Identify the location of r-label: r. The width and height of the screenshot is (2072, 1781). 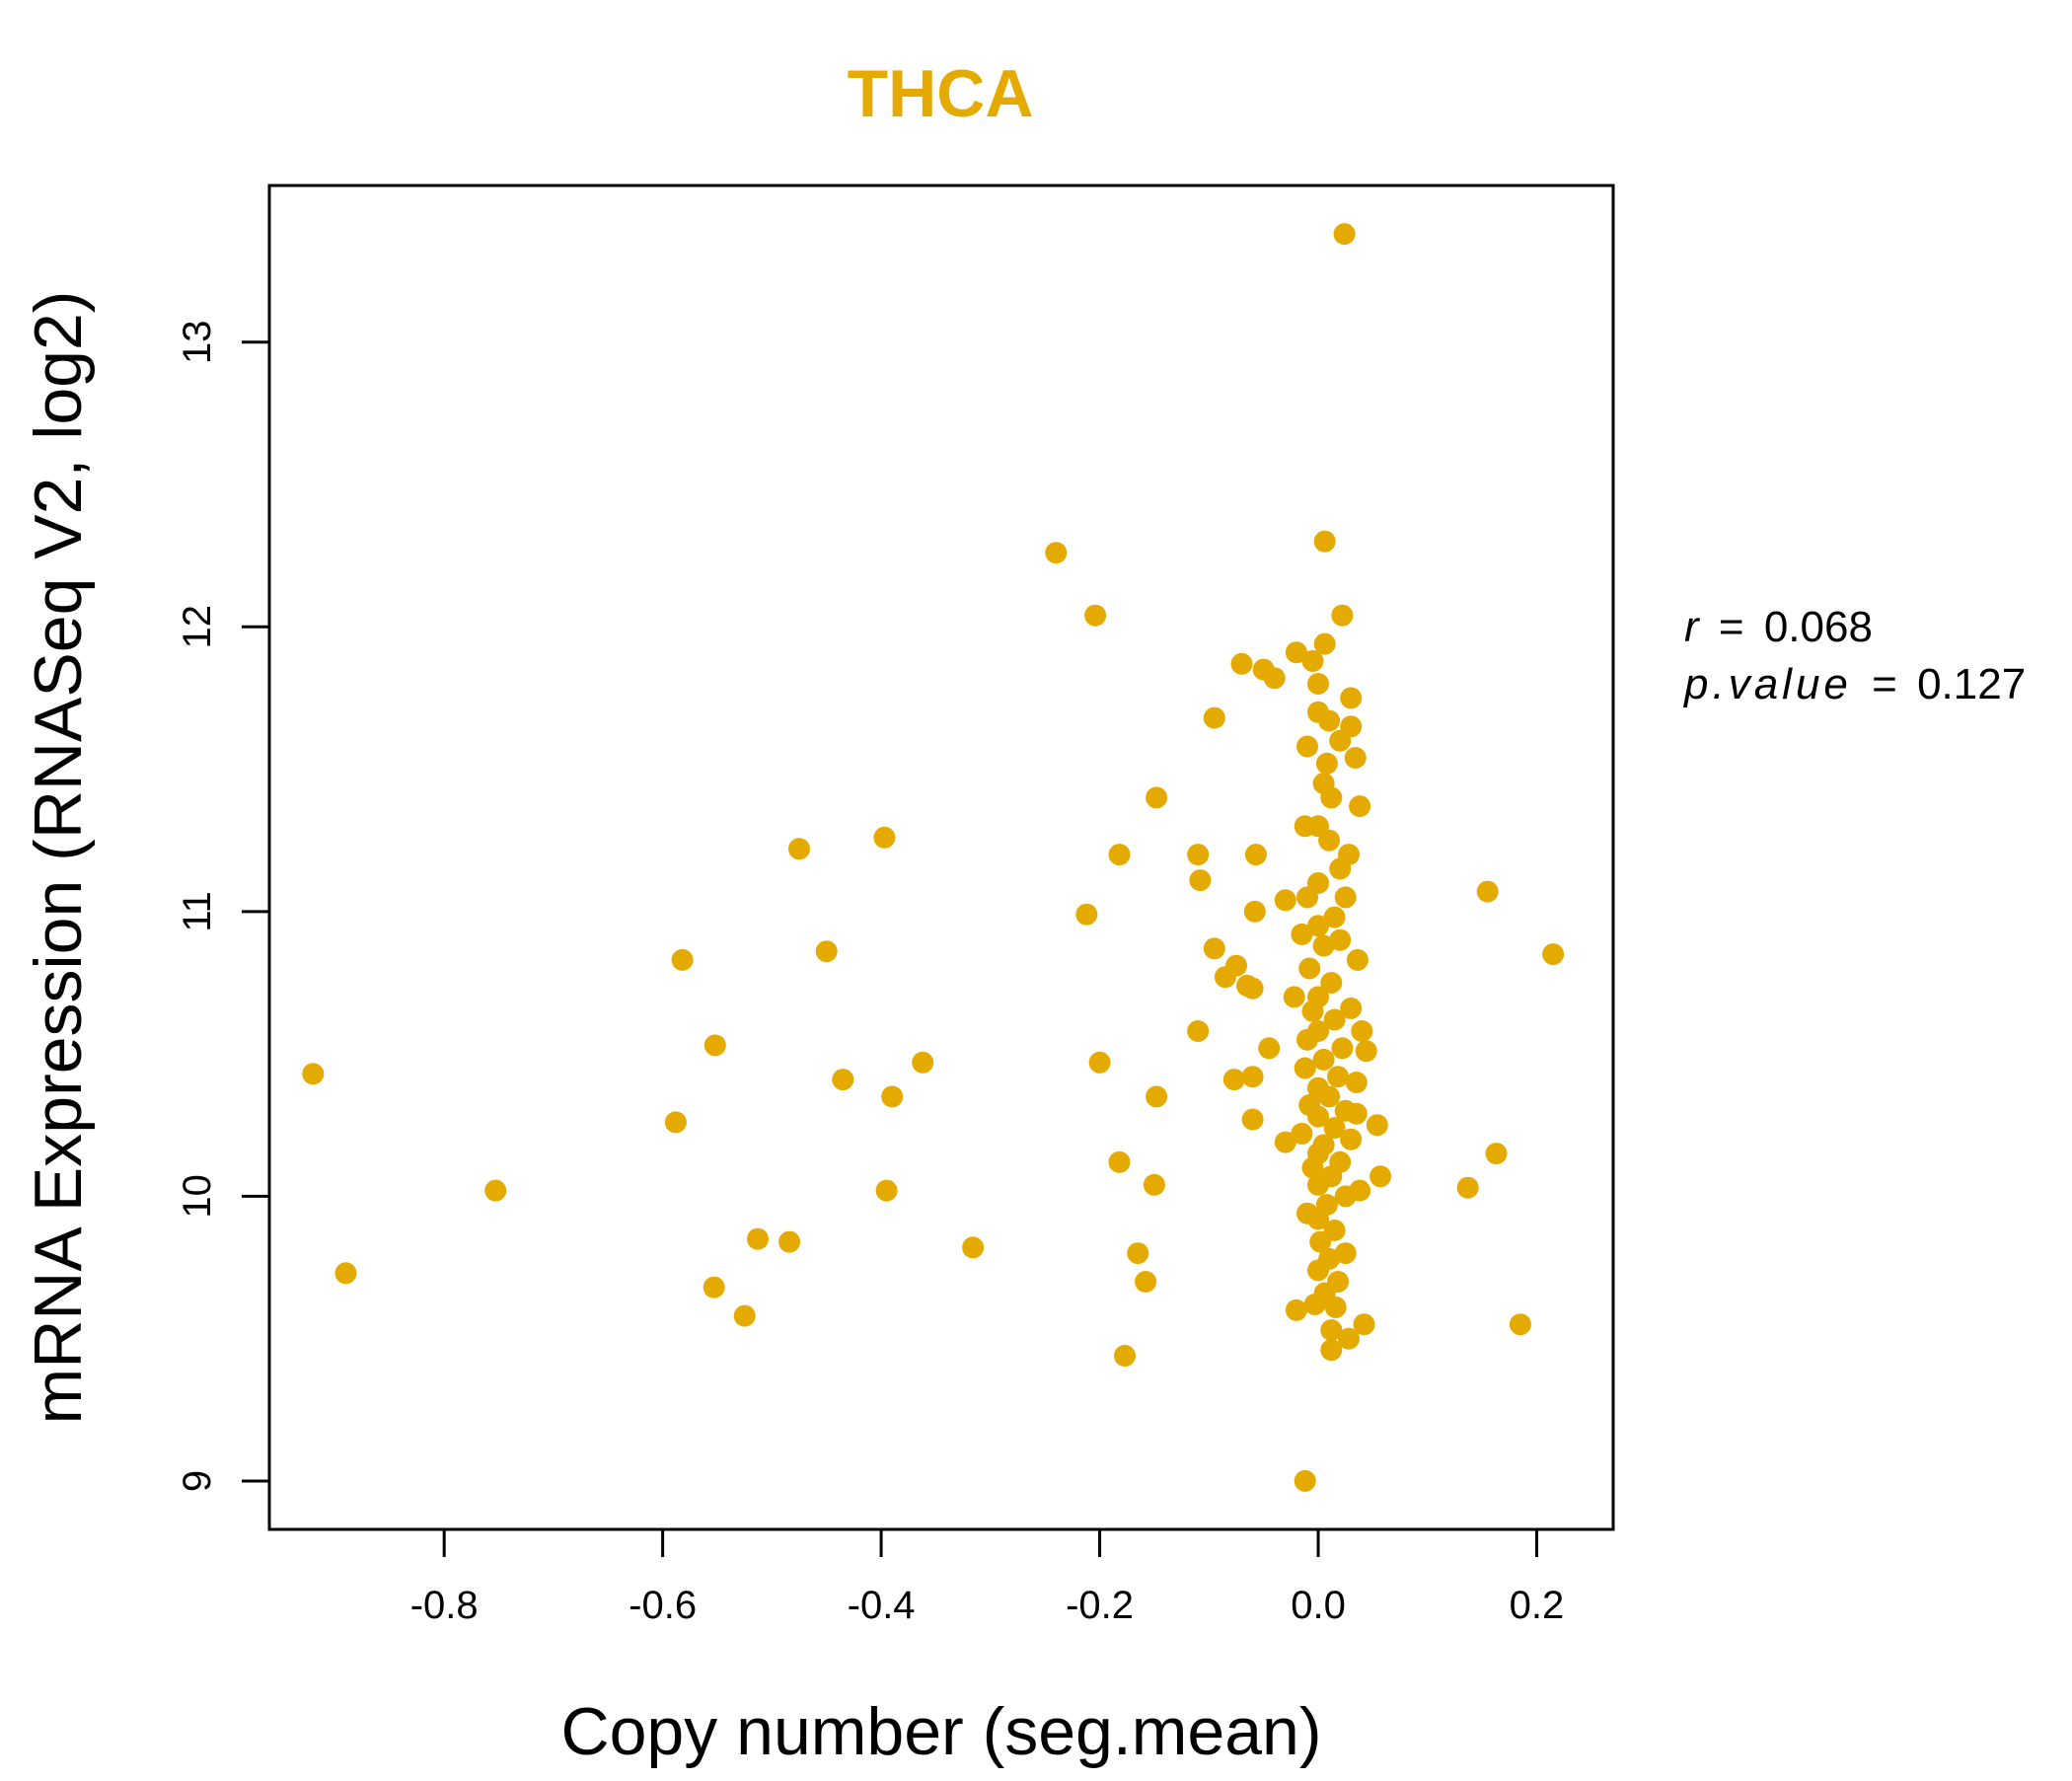
(1692, 627).